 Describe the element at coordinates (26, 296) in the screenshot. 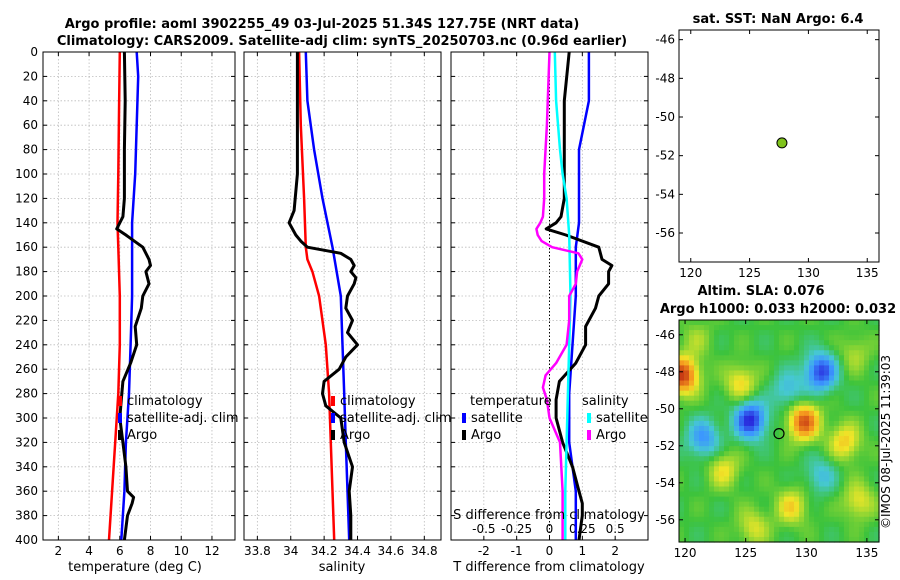

I see `ytick-label: 200` at that location.